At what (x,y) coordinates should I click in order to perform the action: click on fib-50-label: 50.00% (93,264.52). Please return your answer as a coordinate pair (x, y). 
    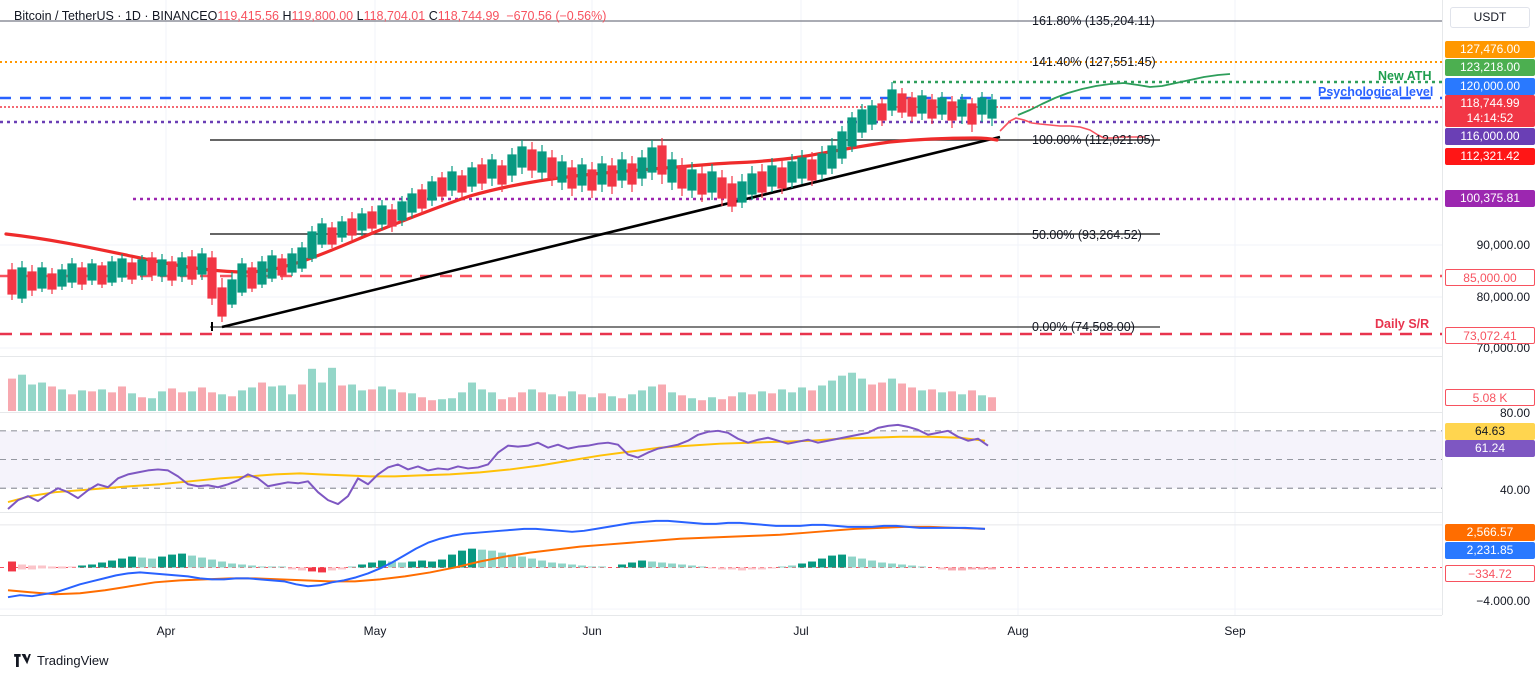
    Looking at the image, I should click on (1087, 235).